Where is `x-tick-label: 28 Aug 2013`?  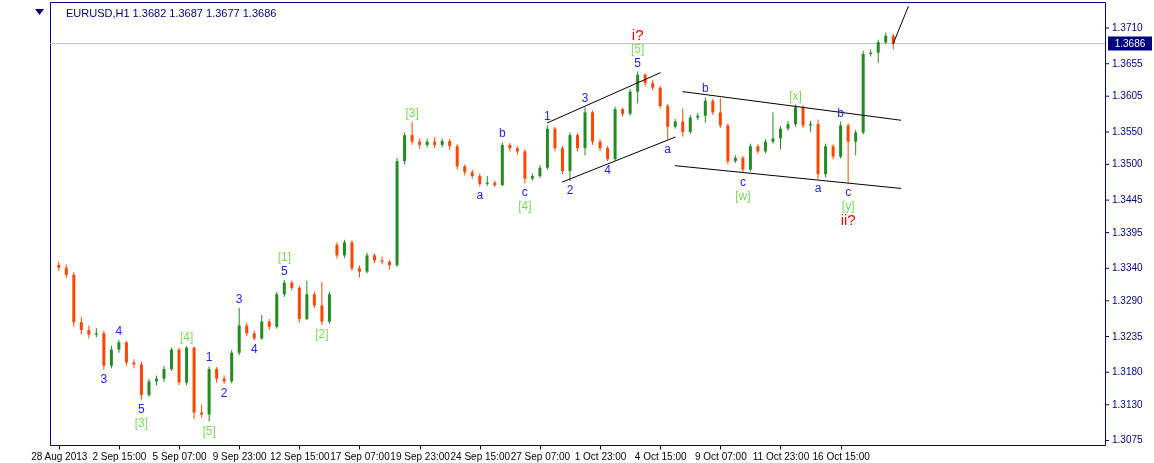
x-tick-label: 28 Aug 2013 is located at coordinates (59, 456).